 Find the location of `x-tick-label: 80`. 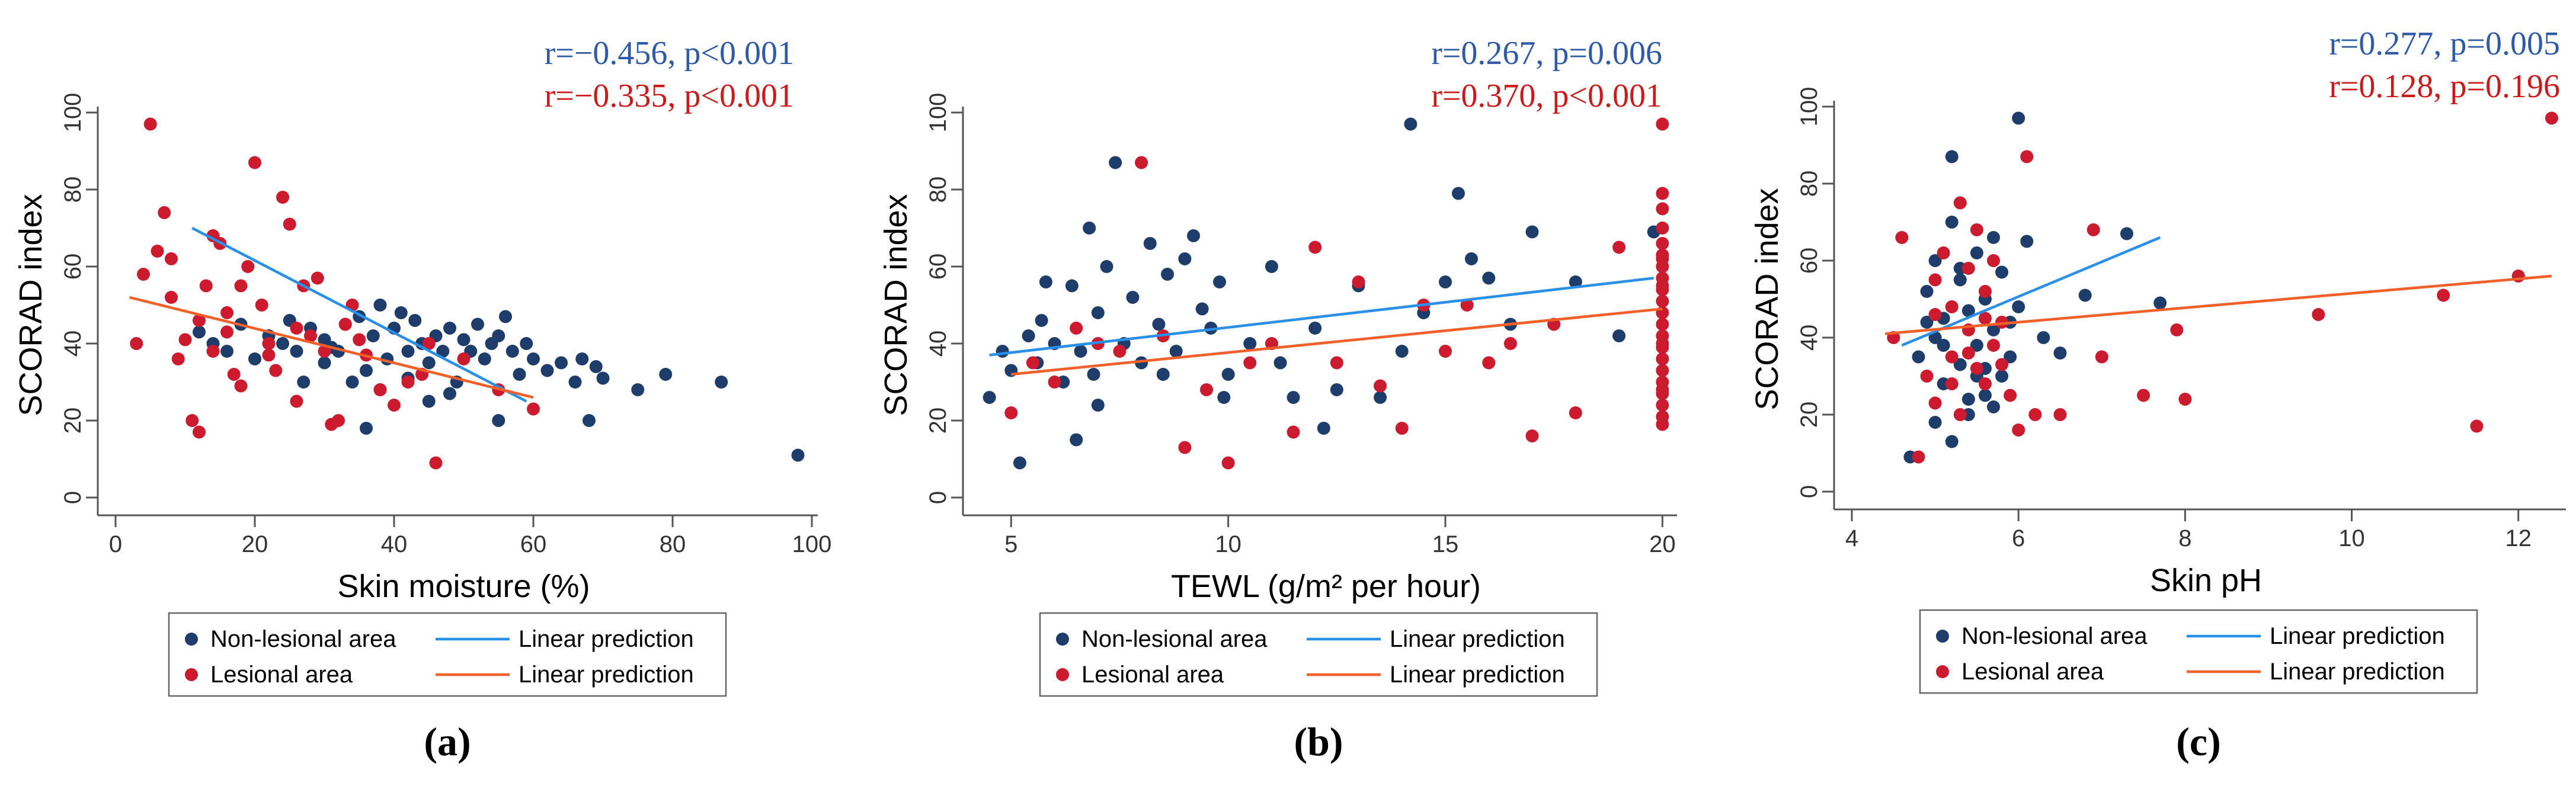

x-tick-label: 80 is located at coordinates (673, 544).